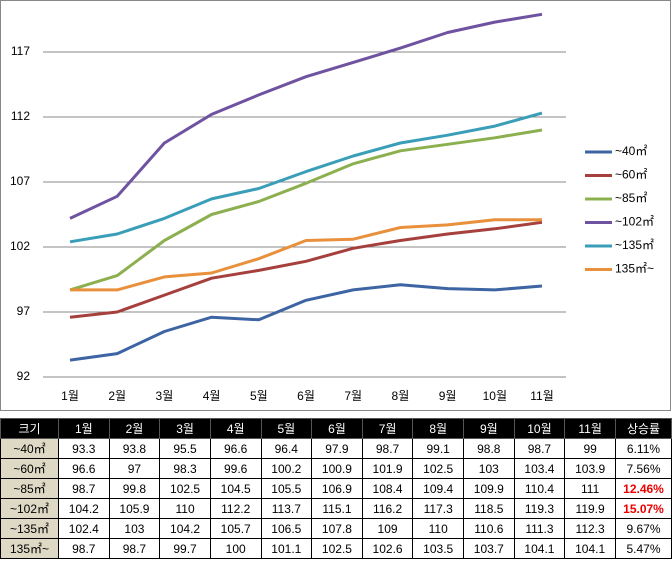  Describe the element at coordinates (235, 528) in the screenshot. I see `table-cell: 105.7` at that location.